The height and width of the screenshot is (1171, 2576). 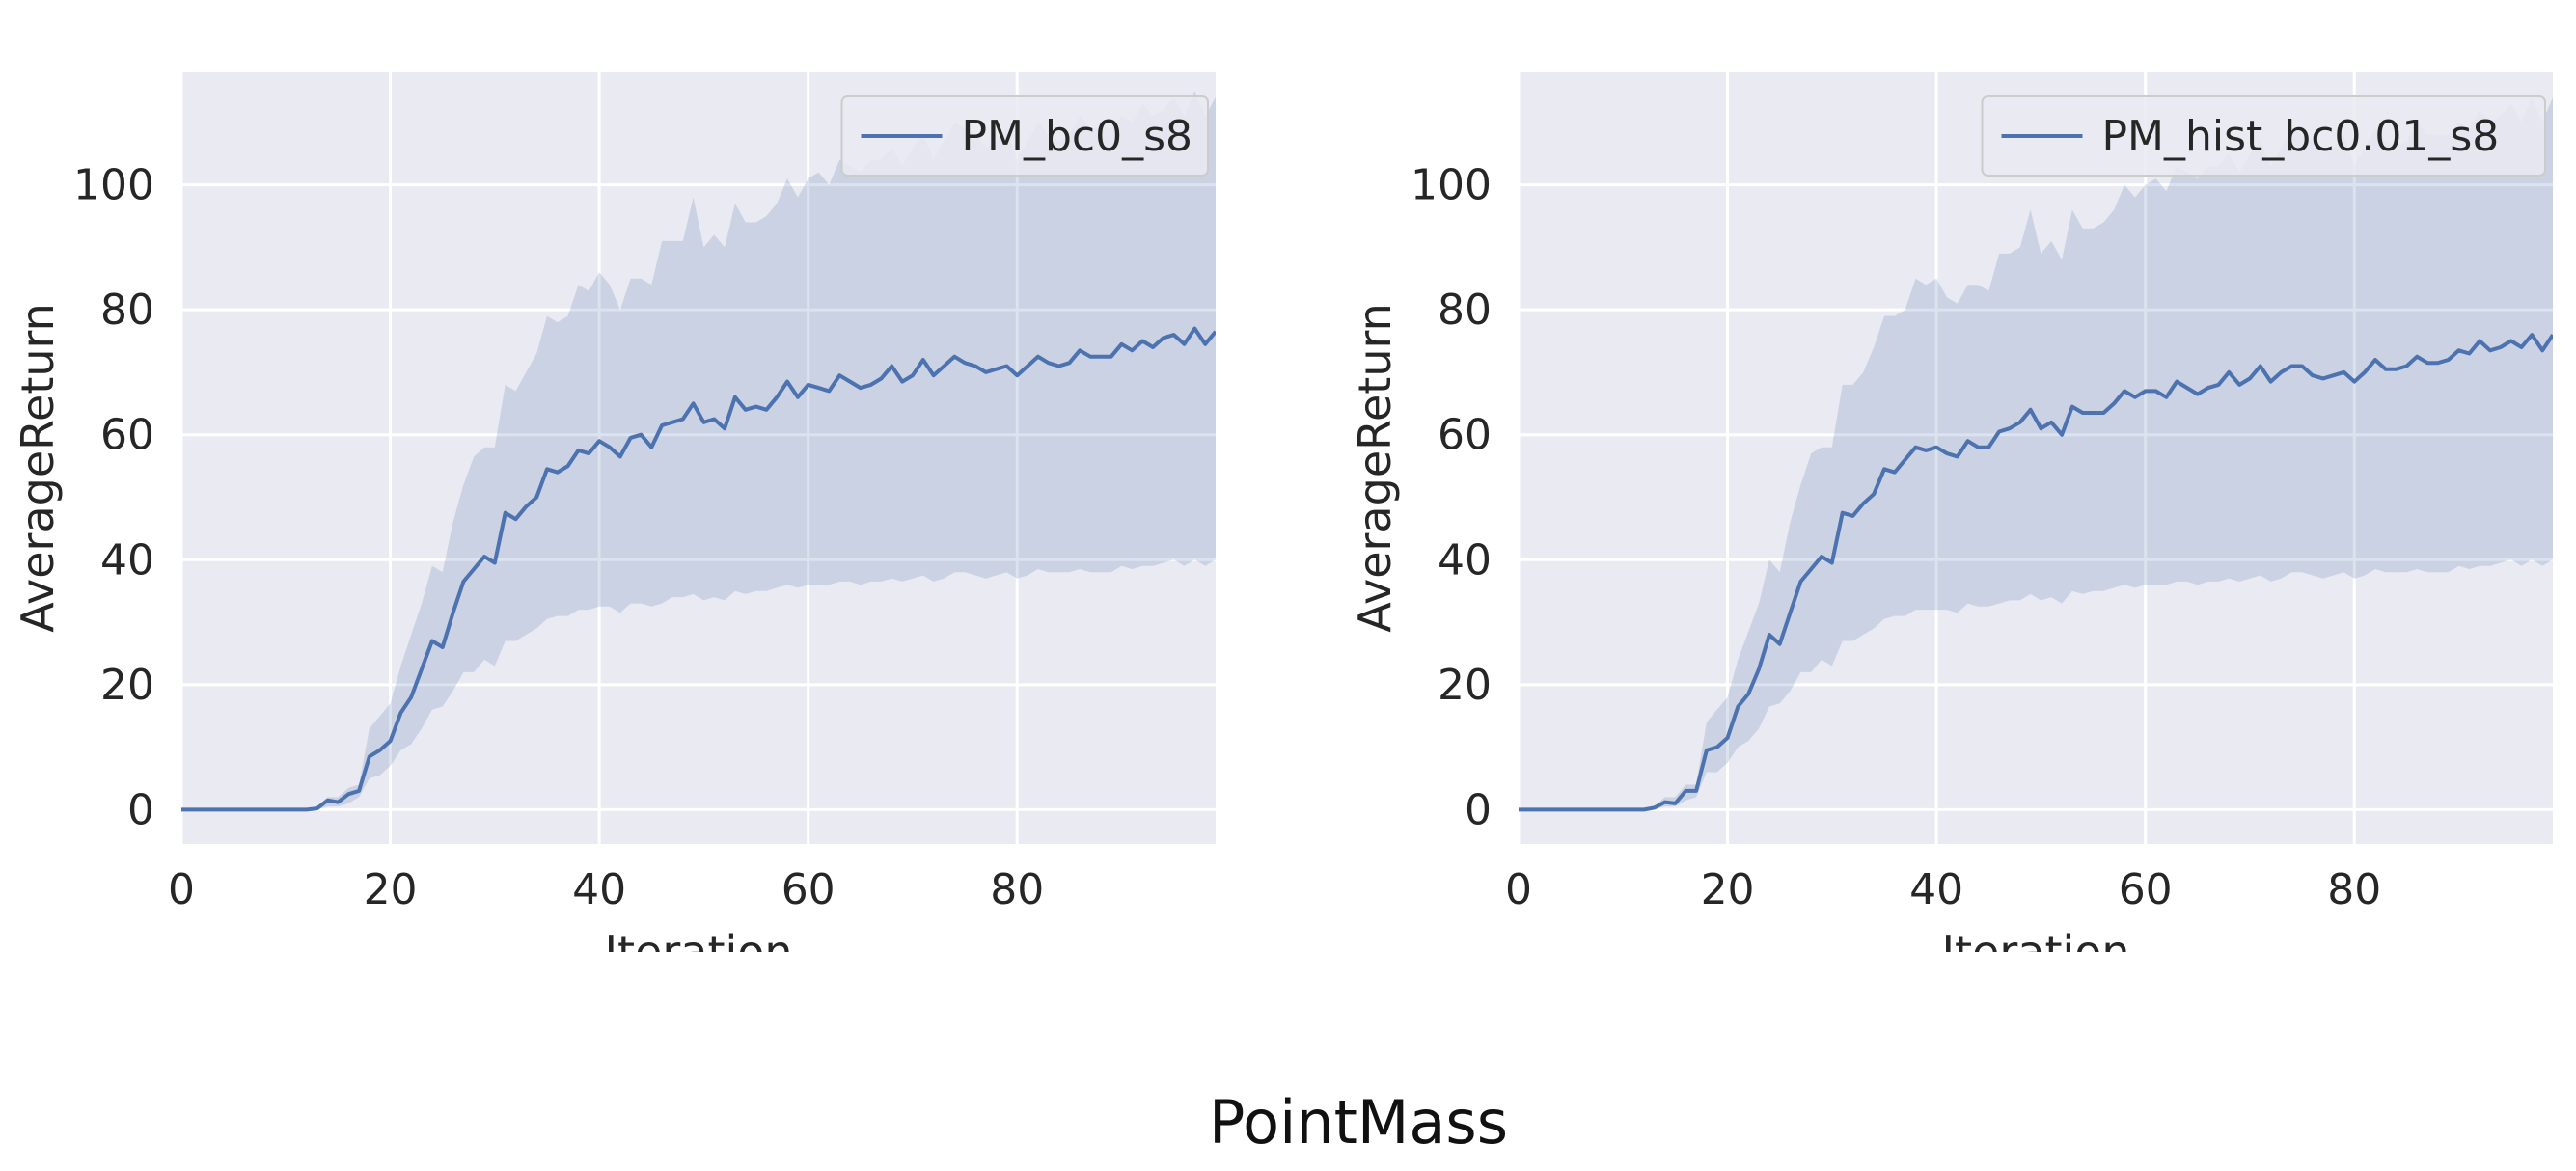 I want to click on legend: PM_hist_bc0.01_s8, so click(x=2263, y=136).